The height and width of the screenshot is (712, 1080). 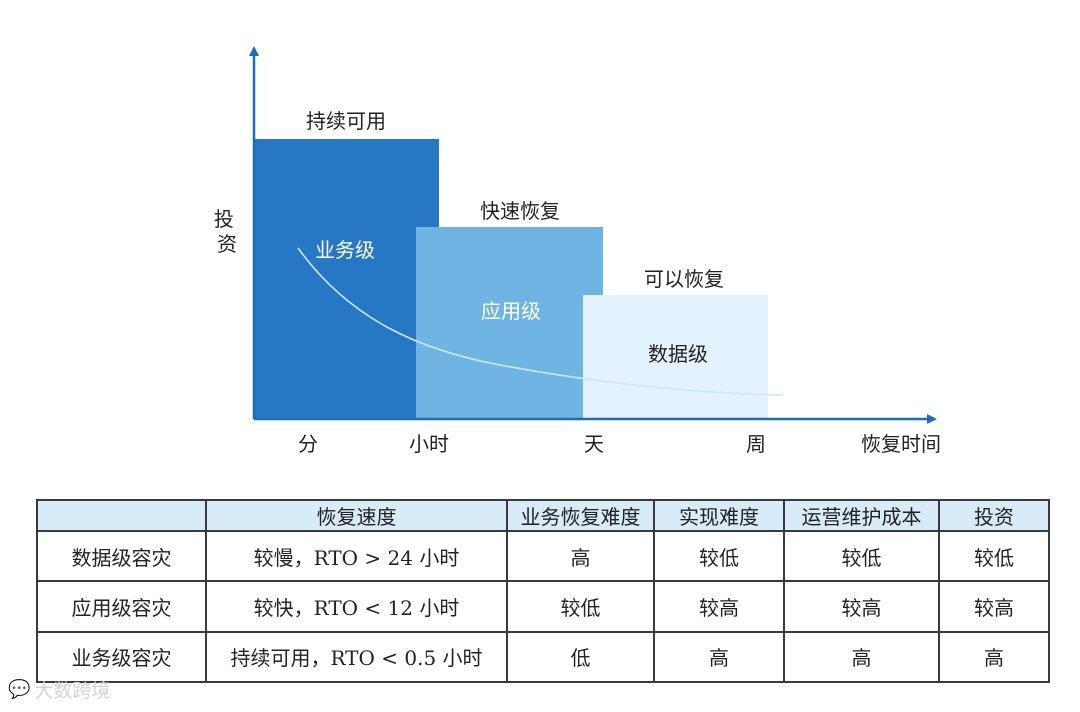 I want to click on tier-header-business: 持续可用, so click(x=346, y=121).